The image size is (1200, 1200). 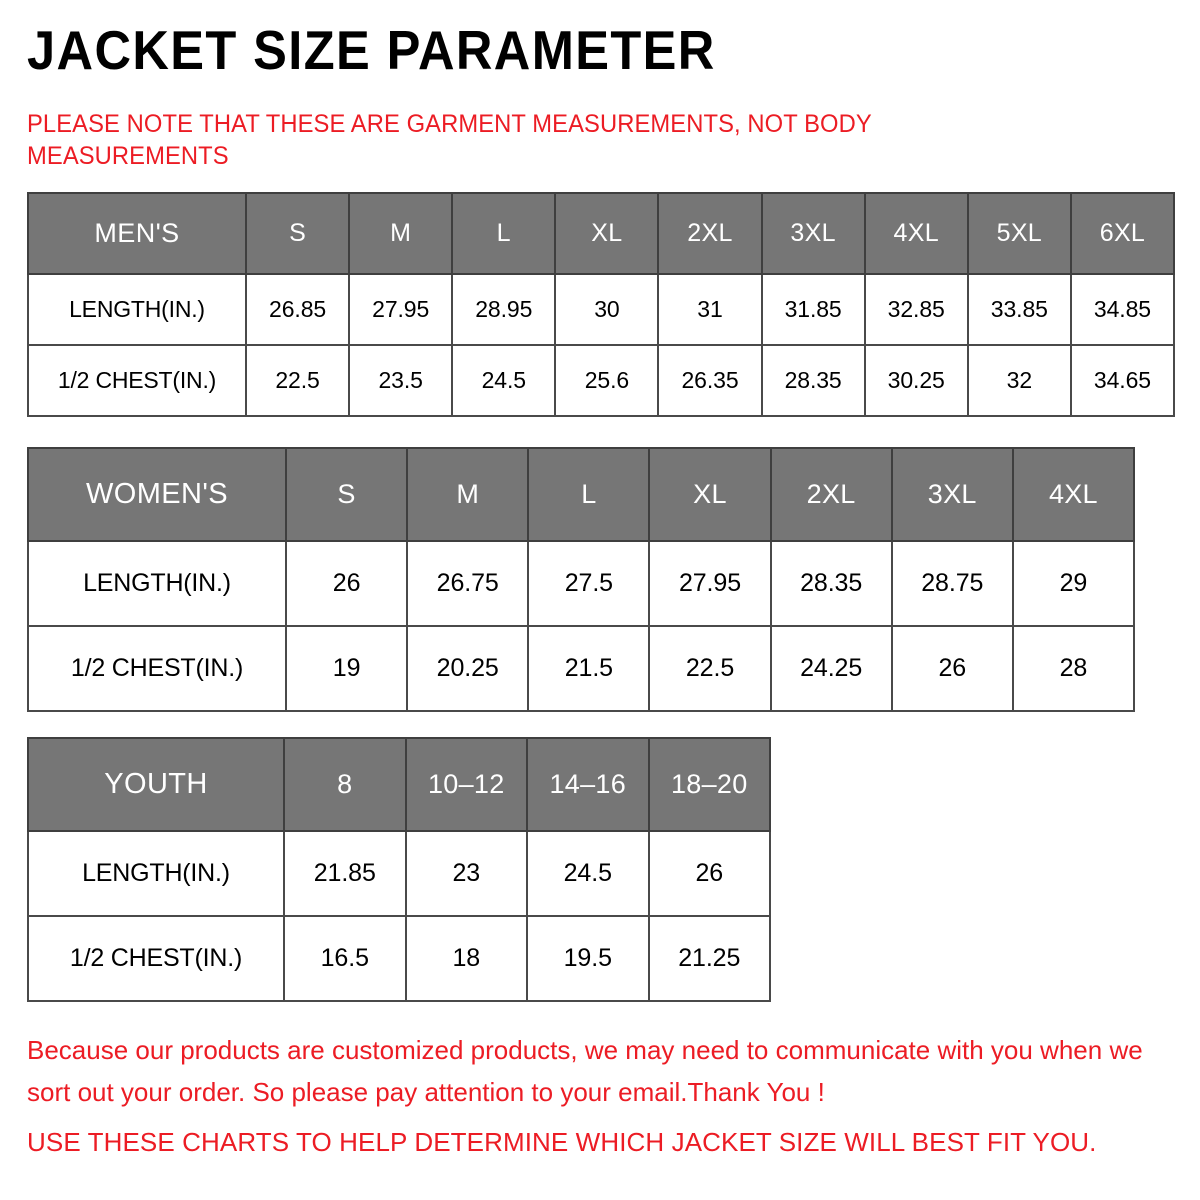 What do you see at coordinates (831, 668) in the screenshot?
I see `womens-measure-value: 24.25` at bounding box center [831, 668].